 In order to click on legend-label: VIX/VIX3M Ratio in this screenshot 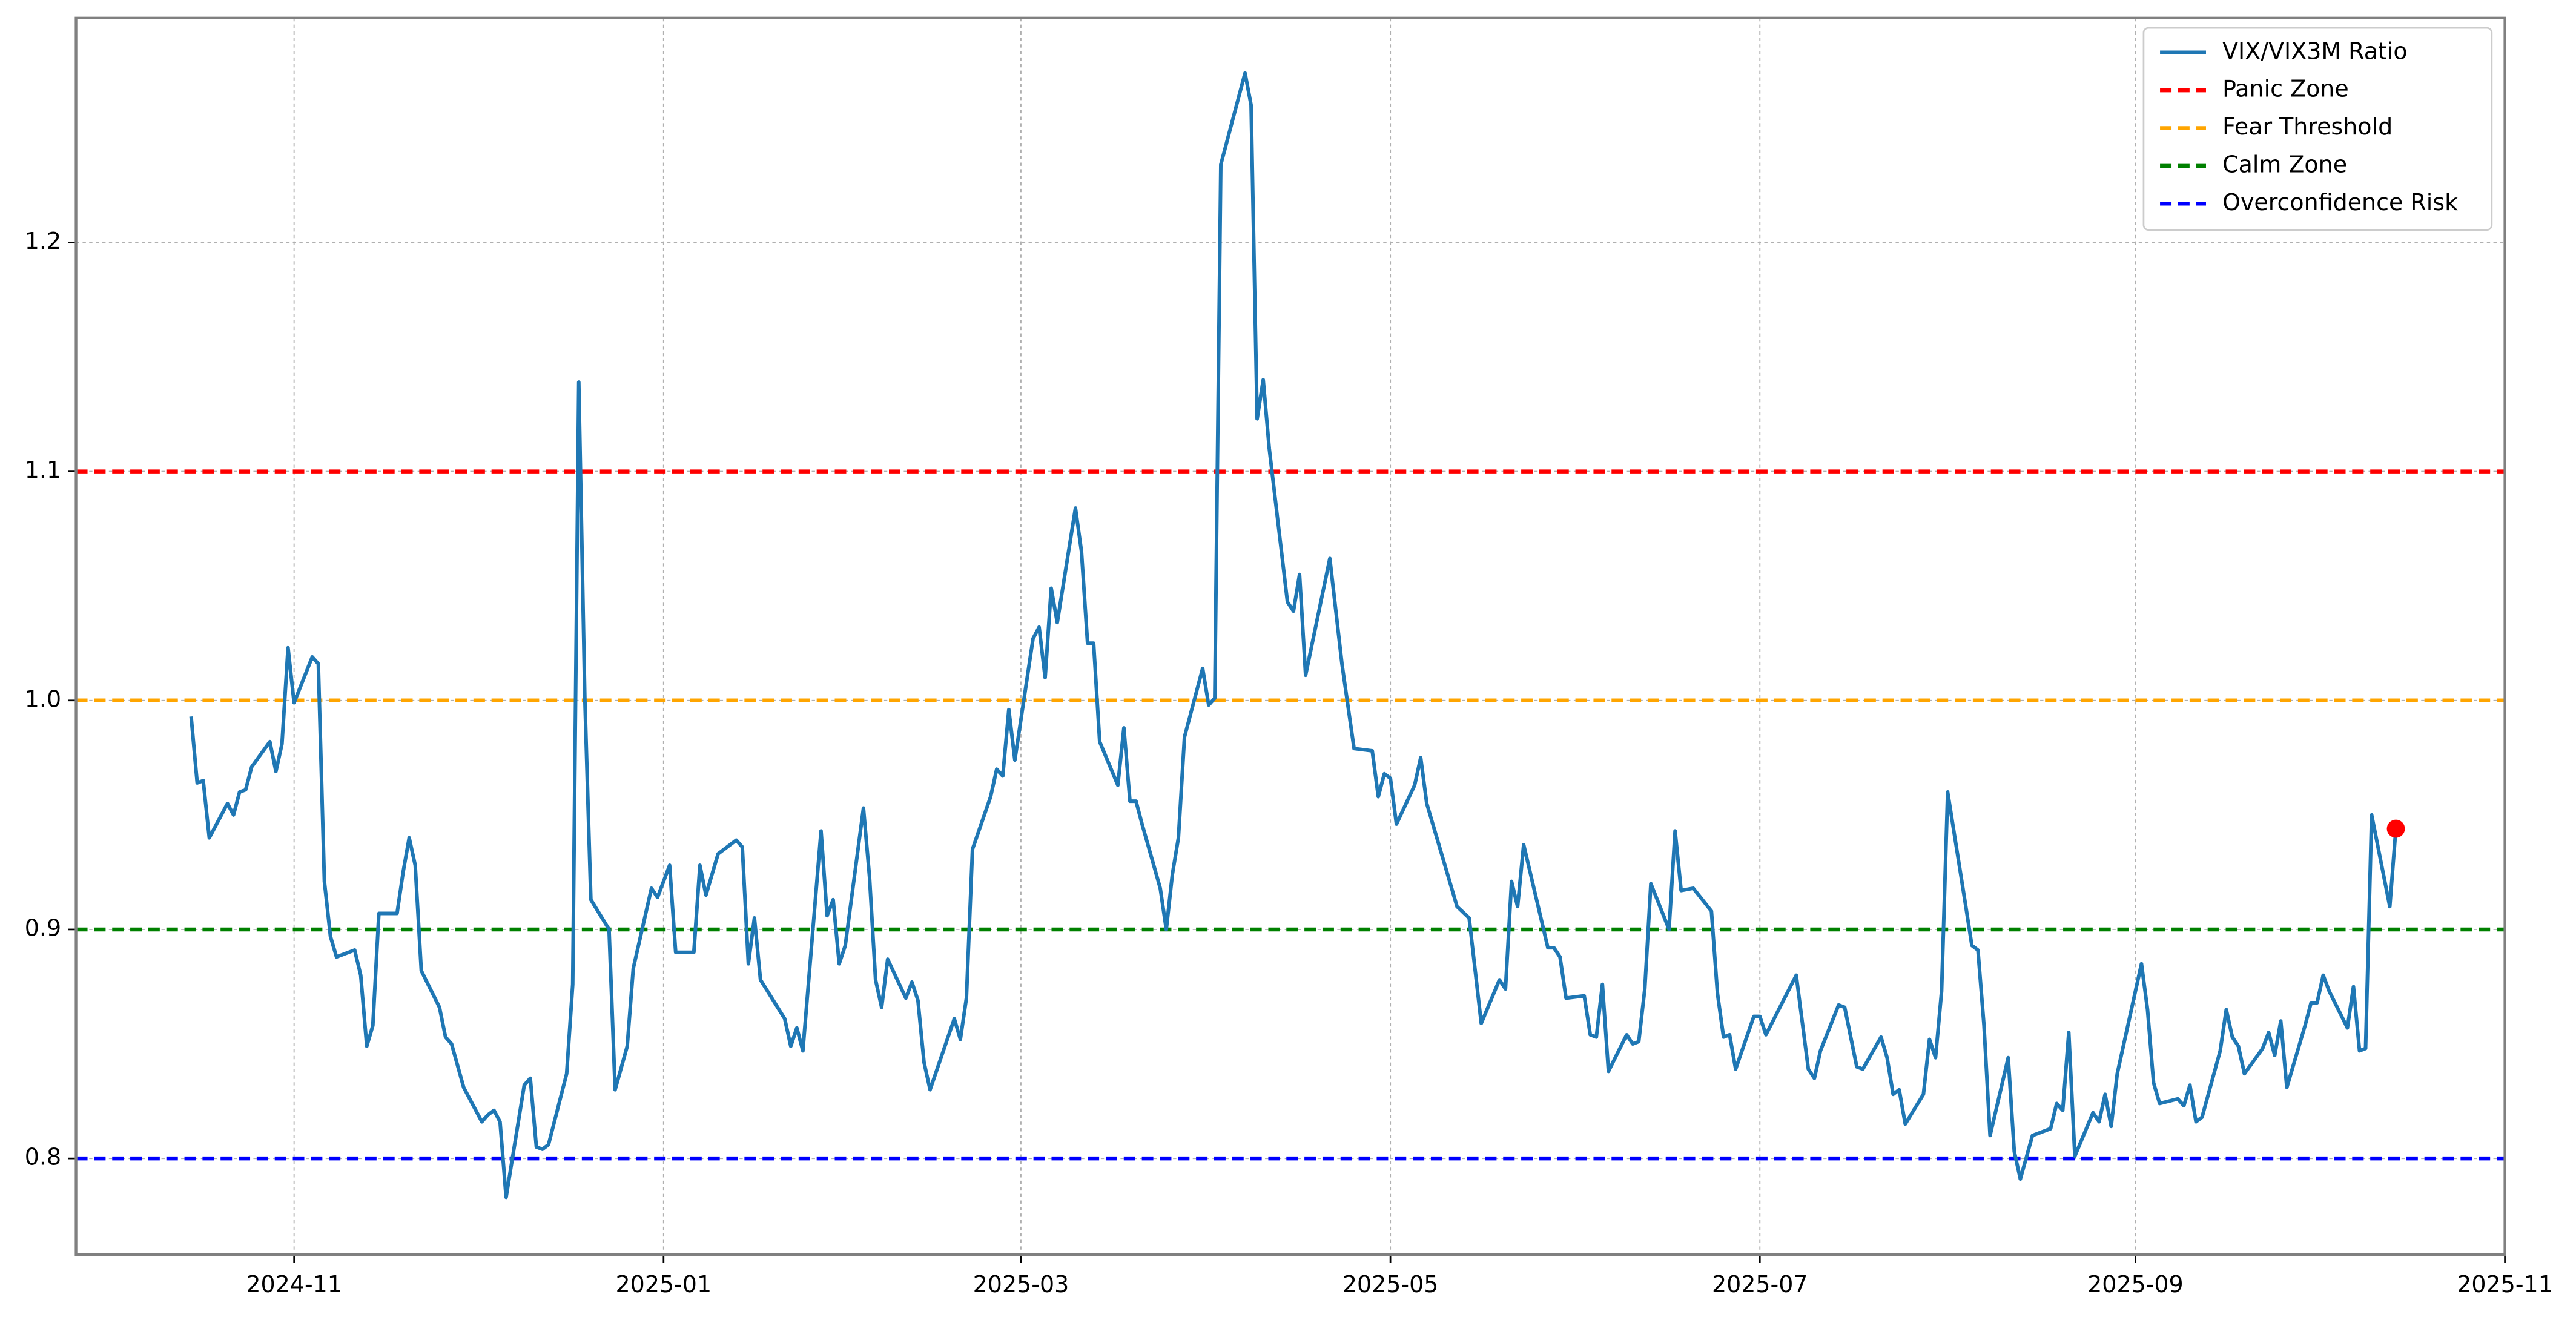, I will do `click(2314, 51)`.